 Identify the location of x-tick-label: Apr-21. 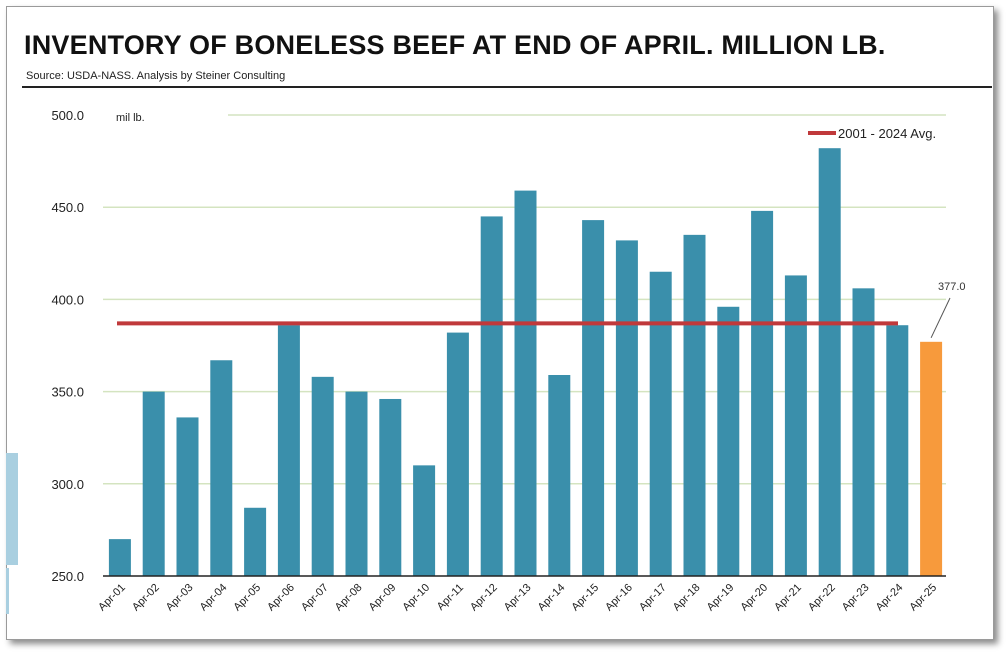
(788, 598).